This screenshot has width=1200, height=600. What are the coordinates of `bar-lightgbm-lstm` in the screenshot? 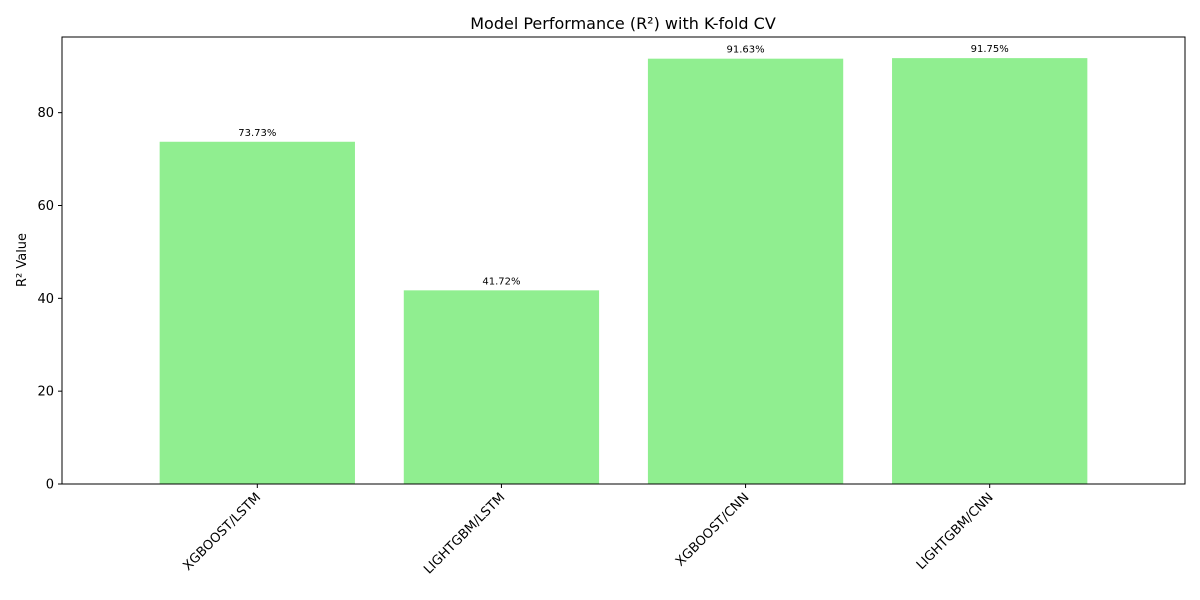 It's located at (501, 387).